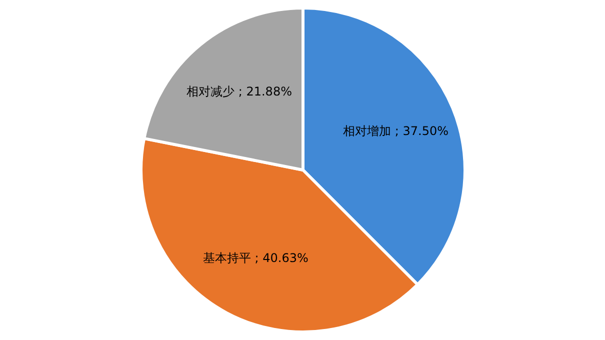 The image size is (605, 340). Describe the element at coordinates (255, 257) in the screenshot. I see `slice-label: 基本持平 ; 40.63%` at that location.